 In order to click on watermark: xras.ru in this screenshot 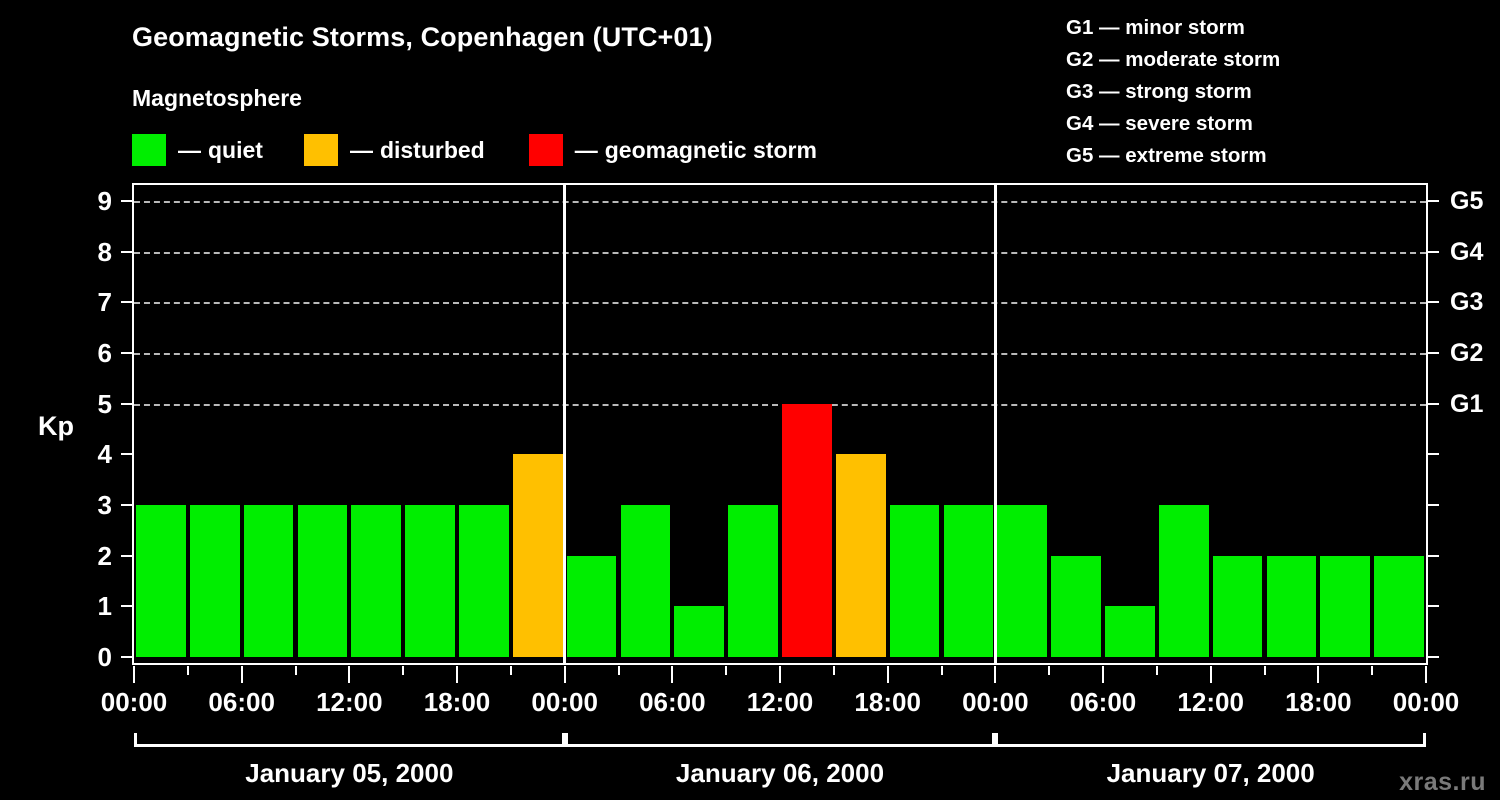, I will do `click(1442, 782)`.